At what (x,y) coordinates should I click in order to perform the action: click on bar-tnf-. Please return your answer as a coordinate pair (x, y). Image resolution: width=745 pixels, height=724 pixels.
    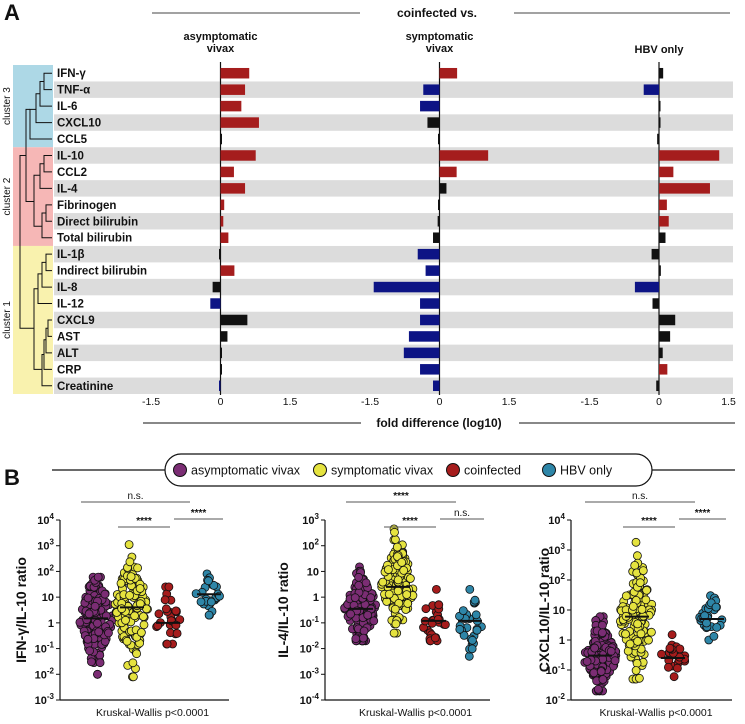
    Looking at the image, I should click on (431, 89).